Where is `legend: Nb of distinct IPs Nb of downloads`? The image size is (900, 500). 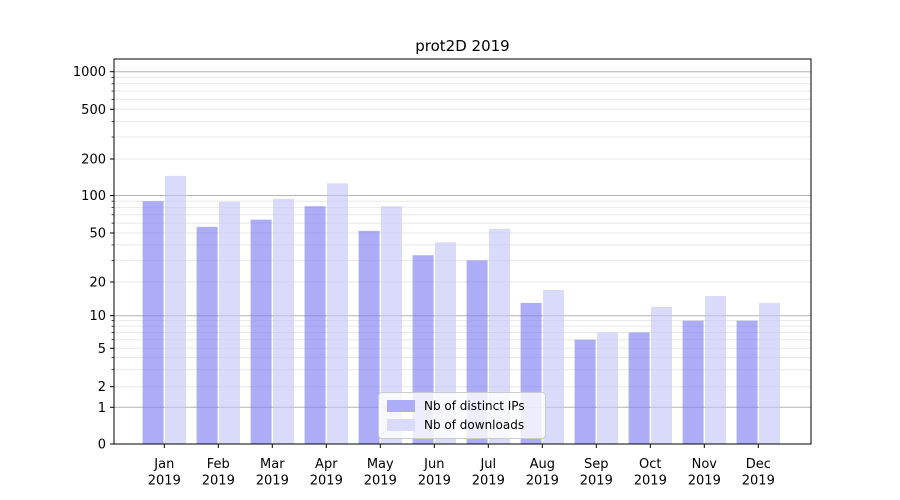
legend: Nb of distinct IPs Nb of downloads is located at coordinates (462, 415).